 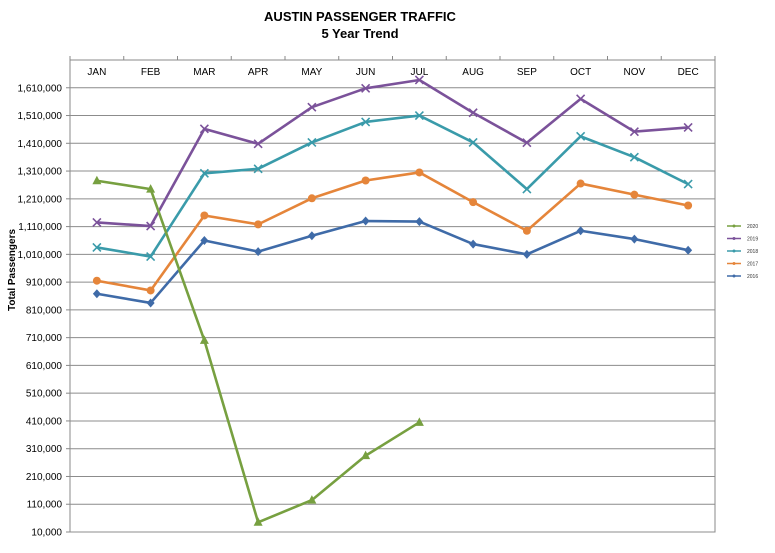 What do you see at coordinates (311, 72) in the screenshot?
I see `x-tick-label: MAY` at bounding box center [311, 72].